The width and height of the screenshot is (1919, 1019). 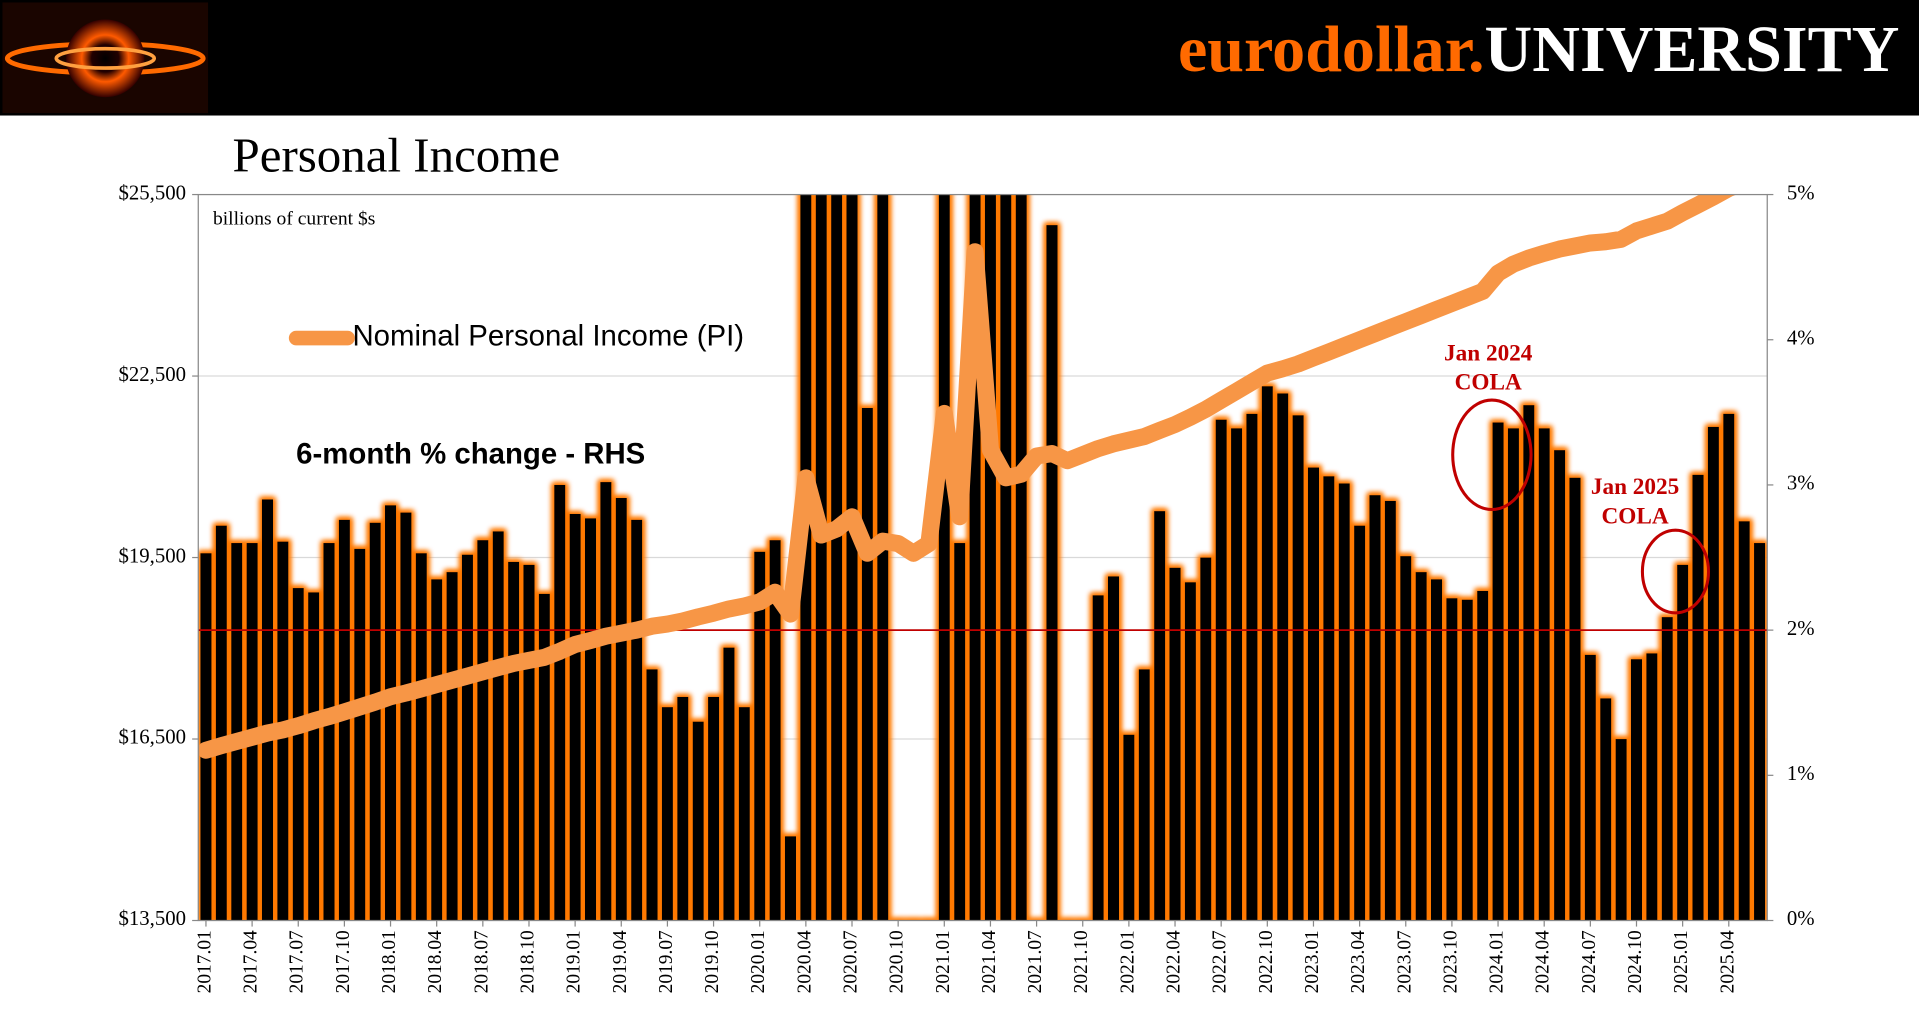 I want to click on y2-tick-label: 0%, so click(x=1801, y=919).